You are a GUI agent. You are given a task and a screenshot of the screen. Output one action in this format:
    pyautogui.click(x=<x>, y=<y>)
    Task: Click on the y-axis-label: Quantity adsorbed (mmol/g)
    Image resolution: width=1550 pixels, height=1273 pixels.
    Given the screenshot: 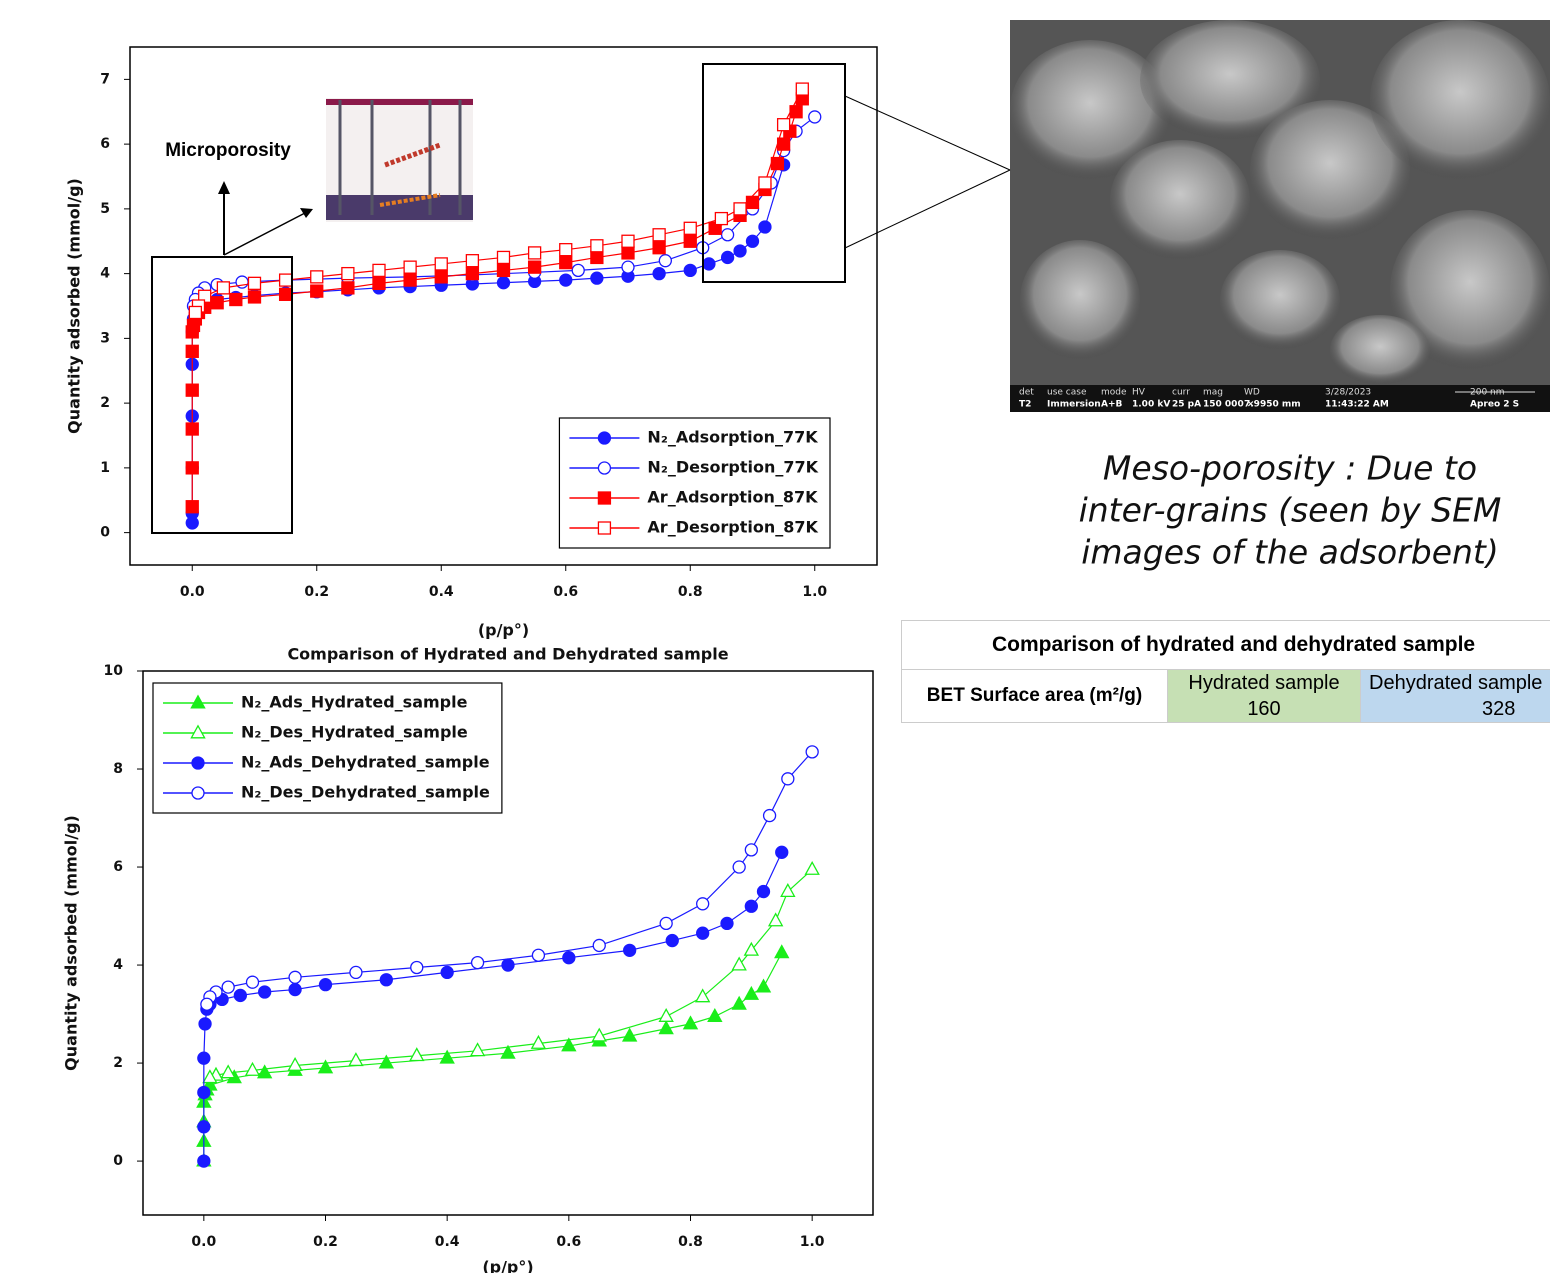 What is the action you would take?
    pyautogui.click(x=71, y=943)
    